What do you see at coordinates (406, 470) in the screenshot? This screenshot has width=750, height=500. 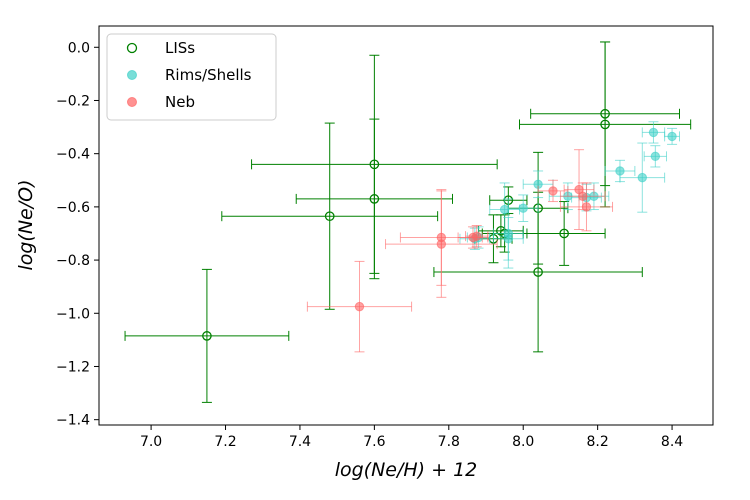 I see `x-axis-label: log(Ne/H) + 12` at bounding box center [406, 470].